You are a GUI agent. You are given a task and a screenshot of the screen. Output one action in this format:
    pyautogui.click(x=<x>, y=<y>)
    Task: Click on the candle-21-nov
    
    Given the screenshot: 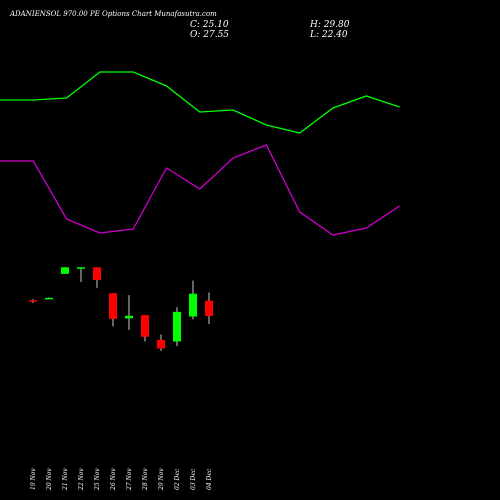 What is the action you would take?
    pyautogui.click(x=65, y=270)
    